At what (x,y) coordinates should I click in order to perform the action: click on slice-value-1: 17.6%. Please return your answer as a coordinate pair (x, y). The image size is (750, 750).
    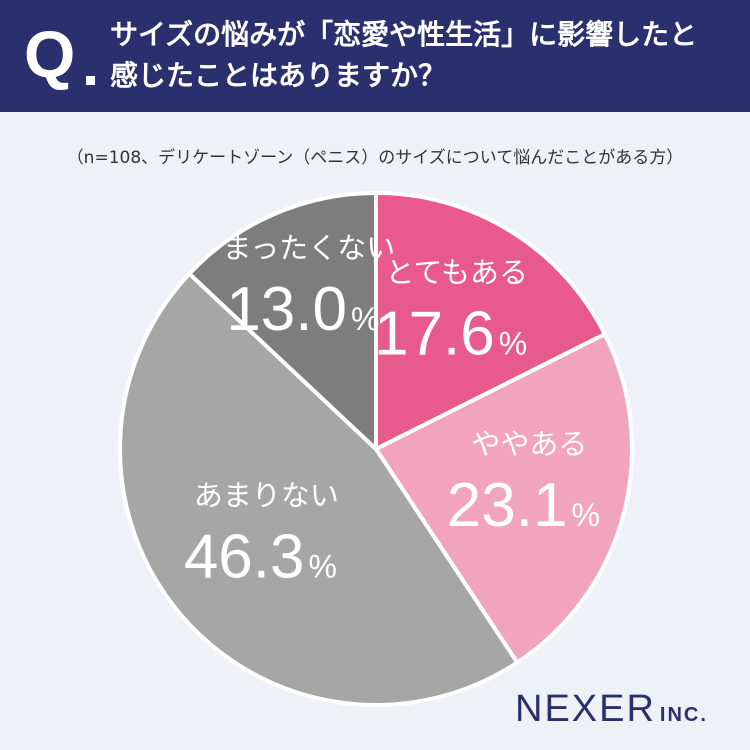
    Looking at the image, I should click on (450, 333).